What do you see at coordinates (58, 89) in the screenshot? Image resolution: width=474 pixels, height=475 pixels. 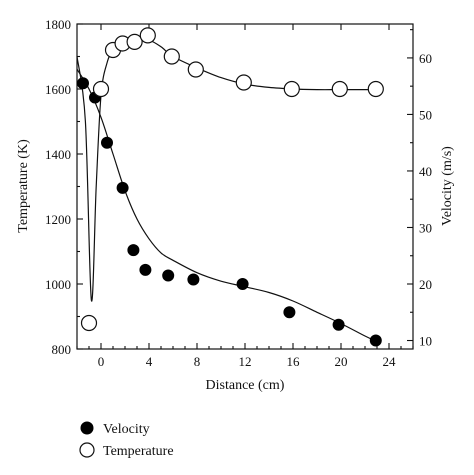 I see `y-left-tick-label: 1600` at bounding box center [58, 89].